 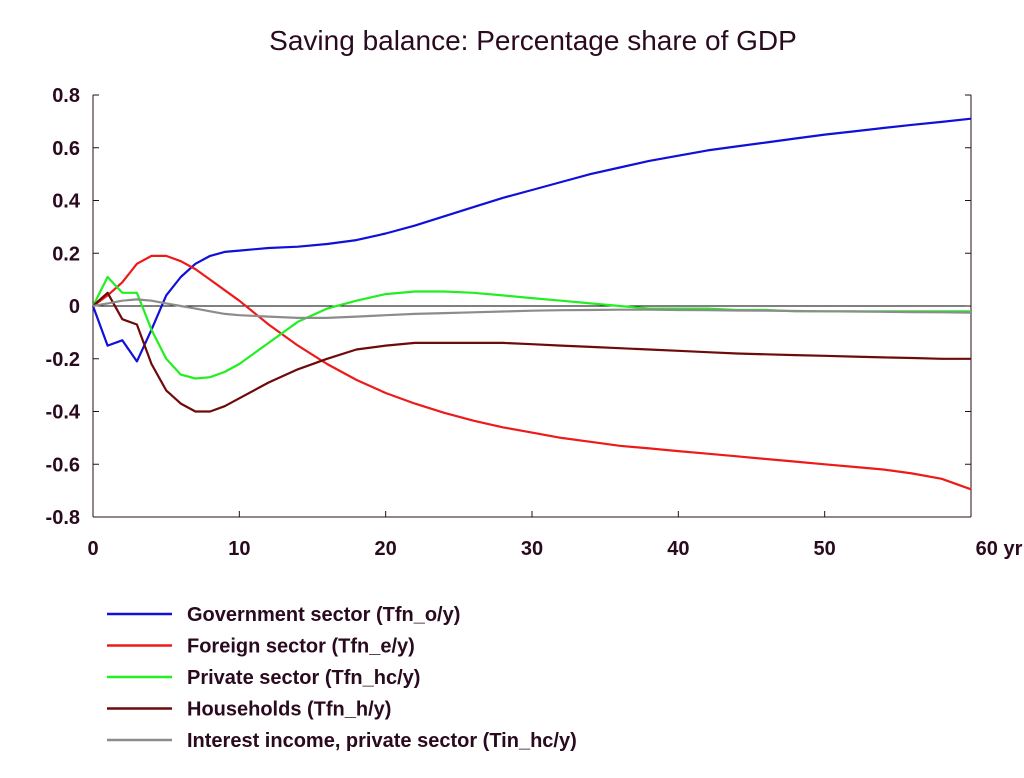 What do you see at coordinates (825, 549) in the screenshot?
I see `x-tick-label: 50` at bounding box center [825, 549].